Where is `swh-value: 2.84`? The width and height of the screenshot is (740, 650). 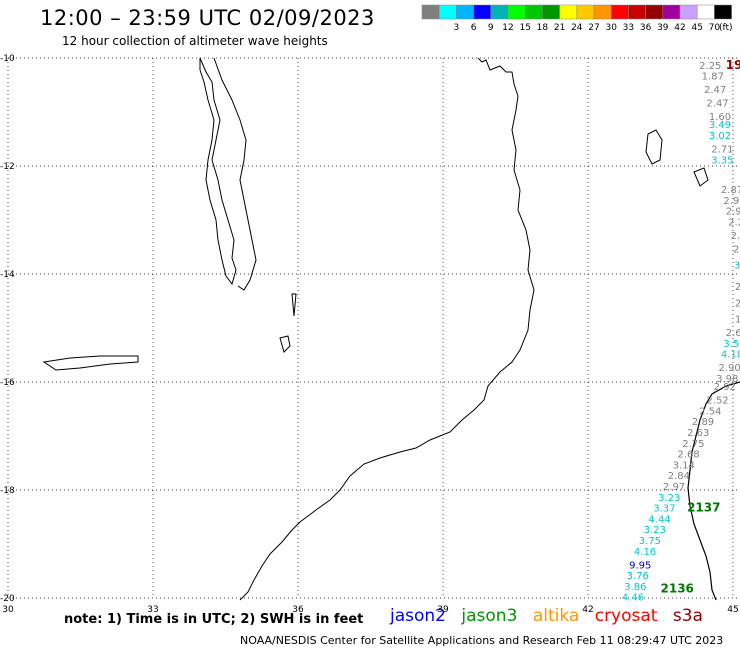
swh-value: 2.84 is located at coordinates (679, 476).